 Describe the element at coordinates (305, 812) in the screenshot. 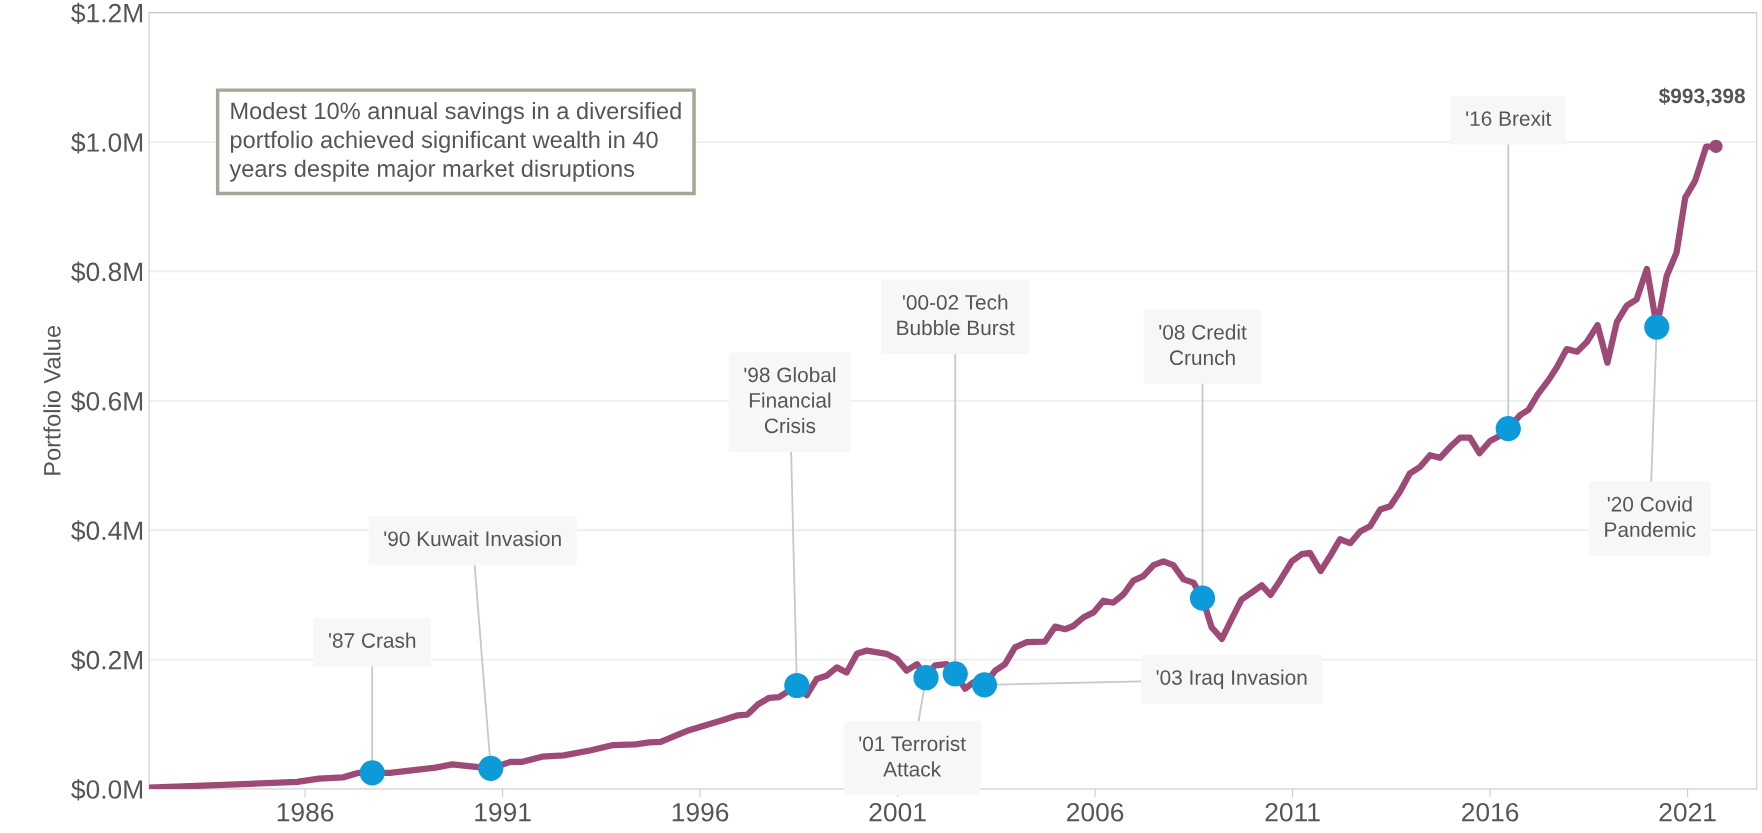

I see `x-tick-label: 1986` at that location.